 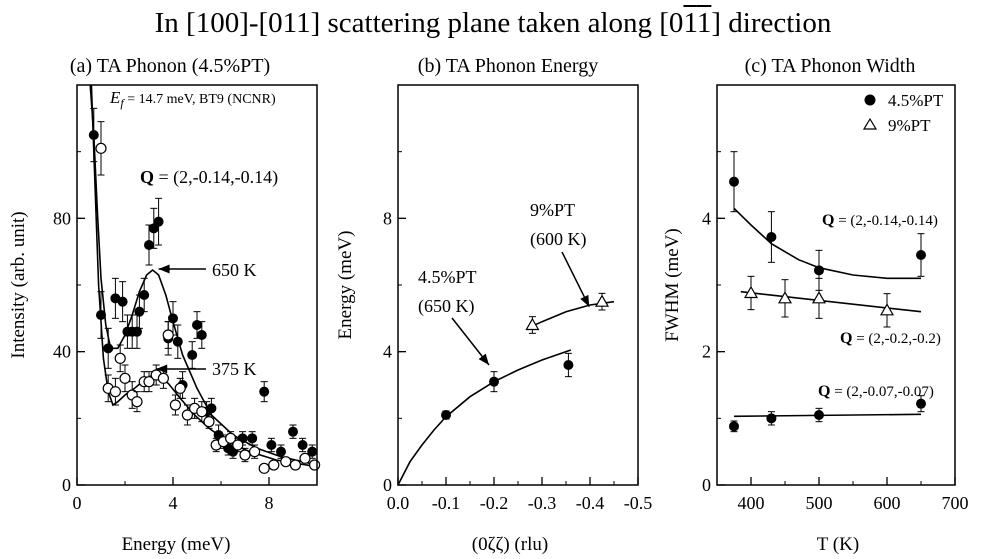 What do you see at coordinates (638, 503) in the screenshot?
I see `x-tick-label: -0.5` at bounding box center [638, 503].